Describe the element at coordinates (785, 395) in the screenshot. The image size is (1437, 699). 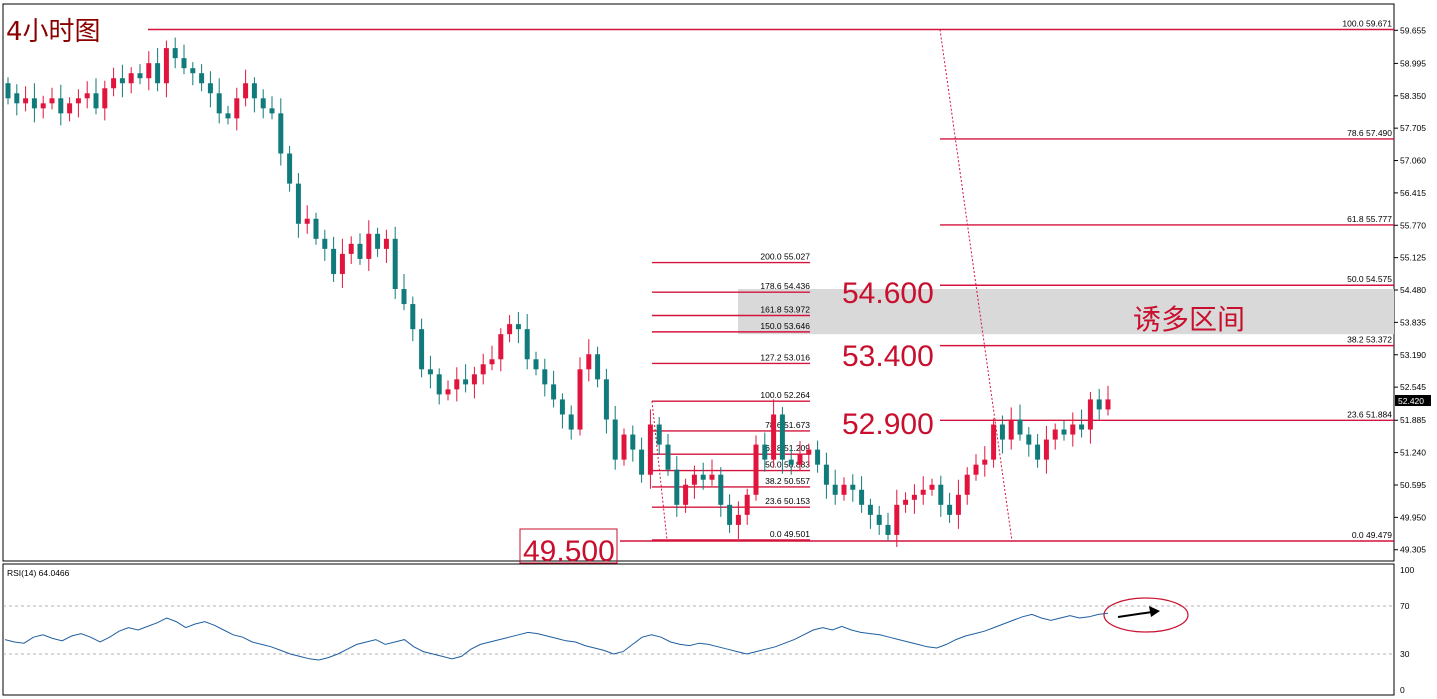
I see `fib-left-label: 100.0 52.264` at that location.